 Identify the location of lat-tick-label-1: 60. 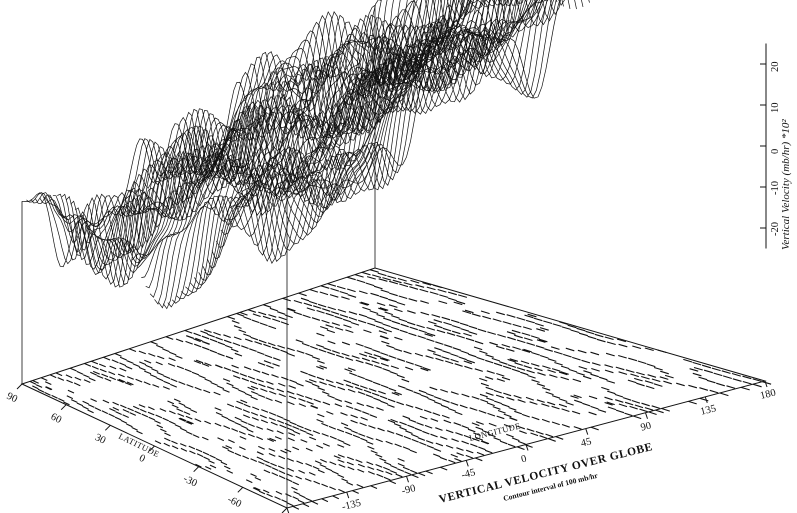
(56, 418).